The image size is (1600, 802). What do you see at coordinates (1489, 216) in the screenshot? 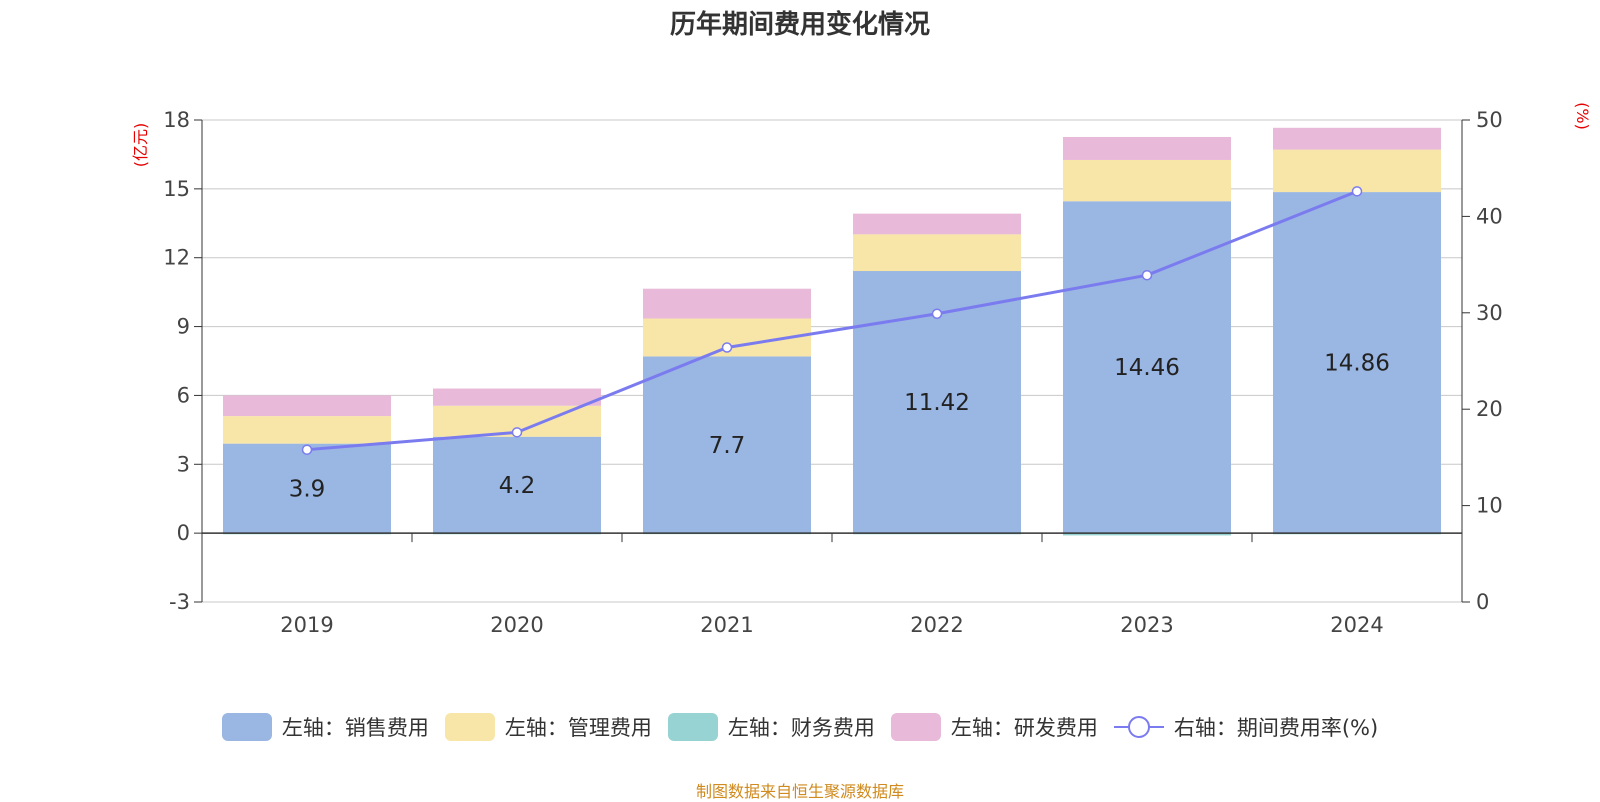
I see `right-axis-tick-label: 40` at bounding box center [1489, 216].